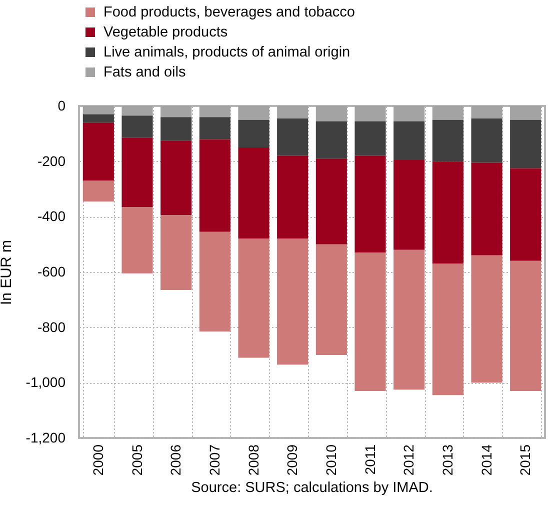 Image resolution: width=549 pixels, height=506 pixels. What do you see at coordinates (525, 460) in the screenshot?
I see `x-tick-label: 2015` at bounding box center [525, 460].